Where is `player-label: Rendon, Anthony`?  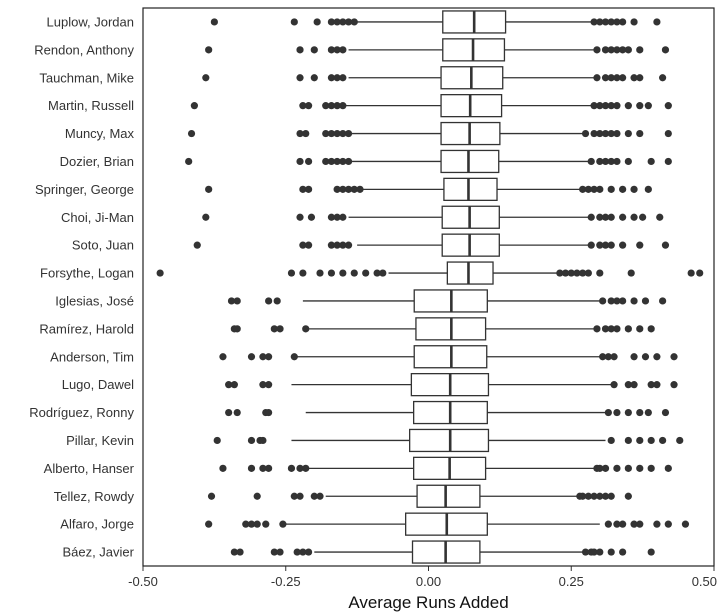 player-label: Rendon, Anthony is located at coordinates (84, 49).